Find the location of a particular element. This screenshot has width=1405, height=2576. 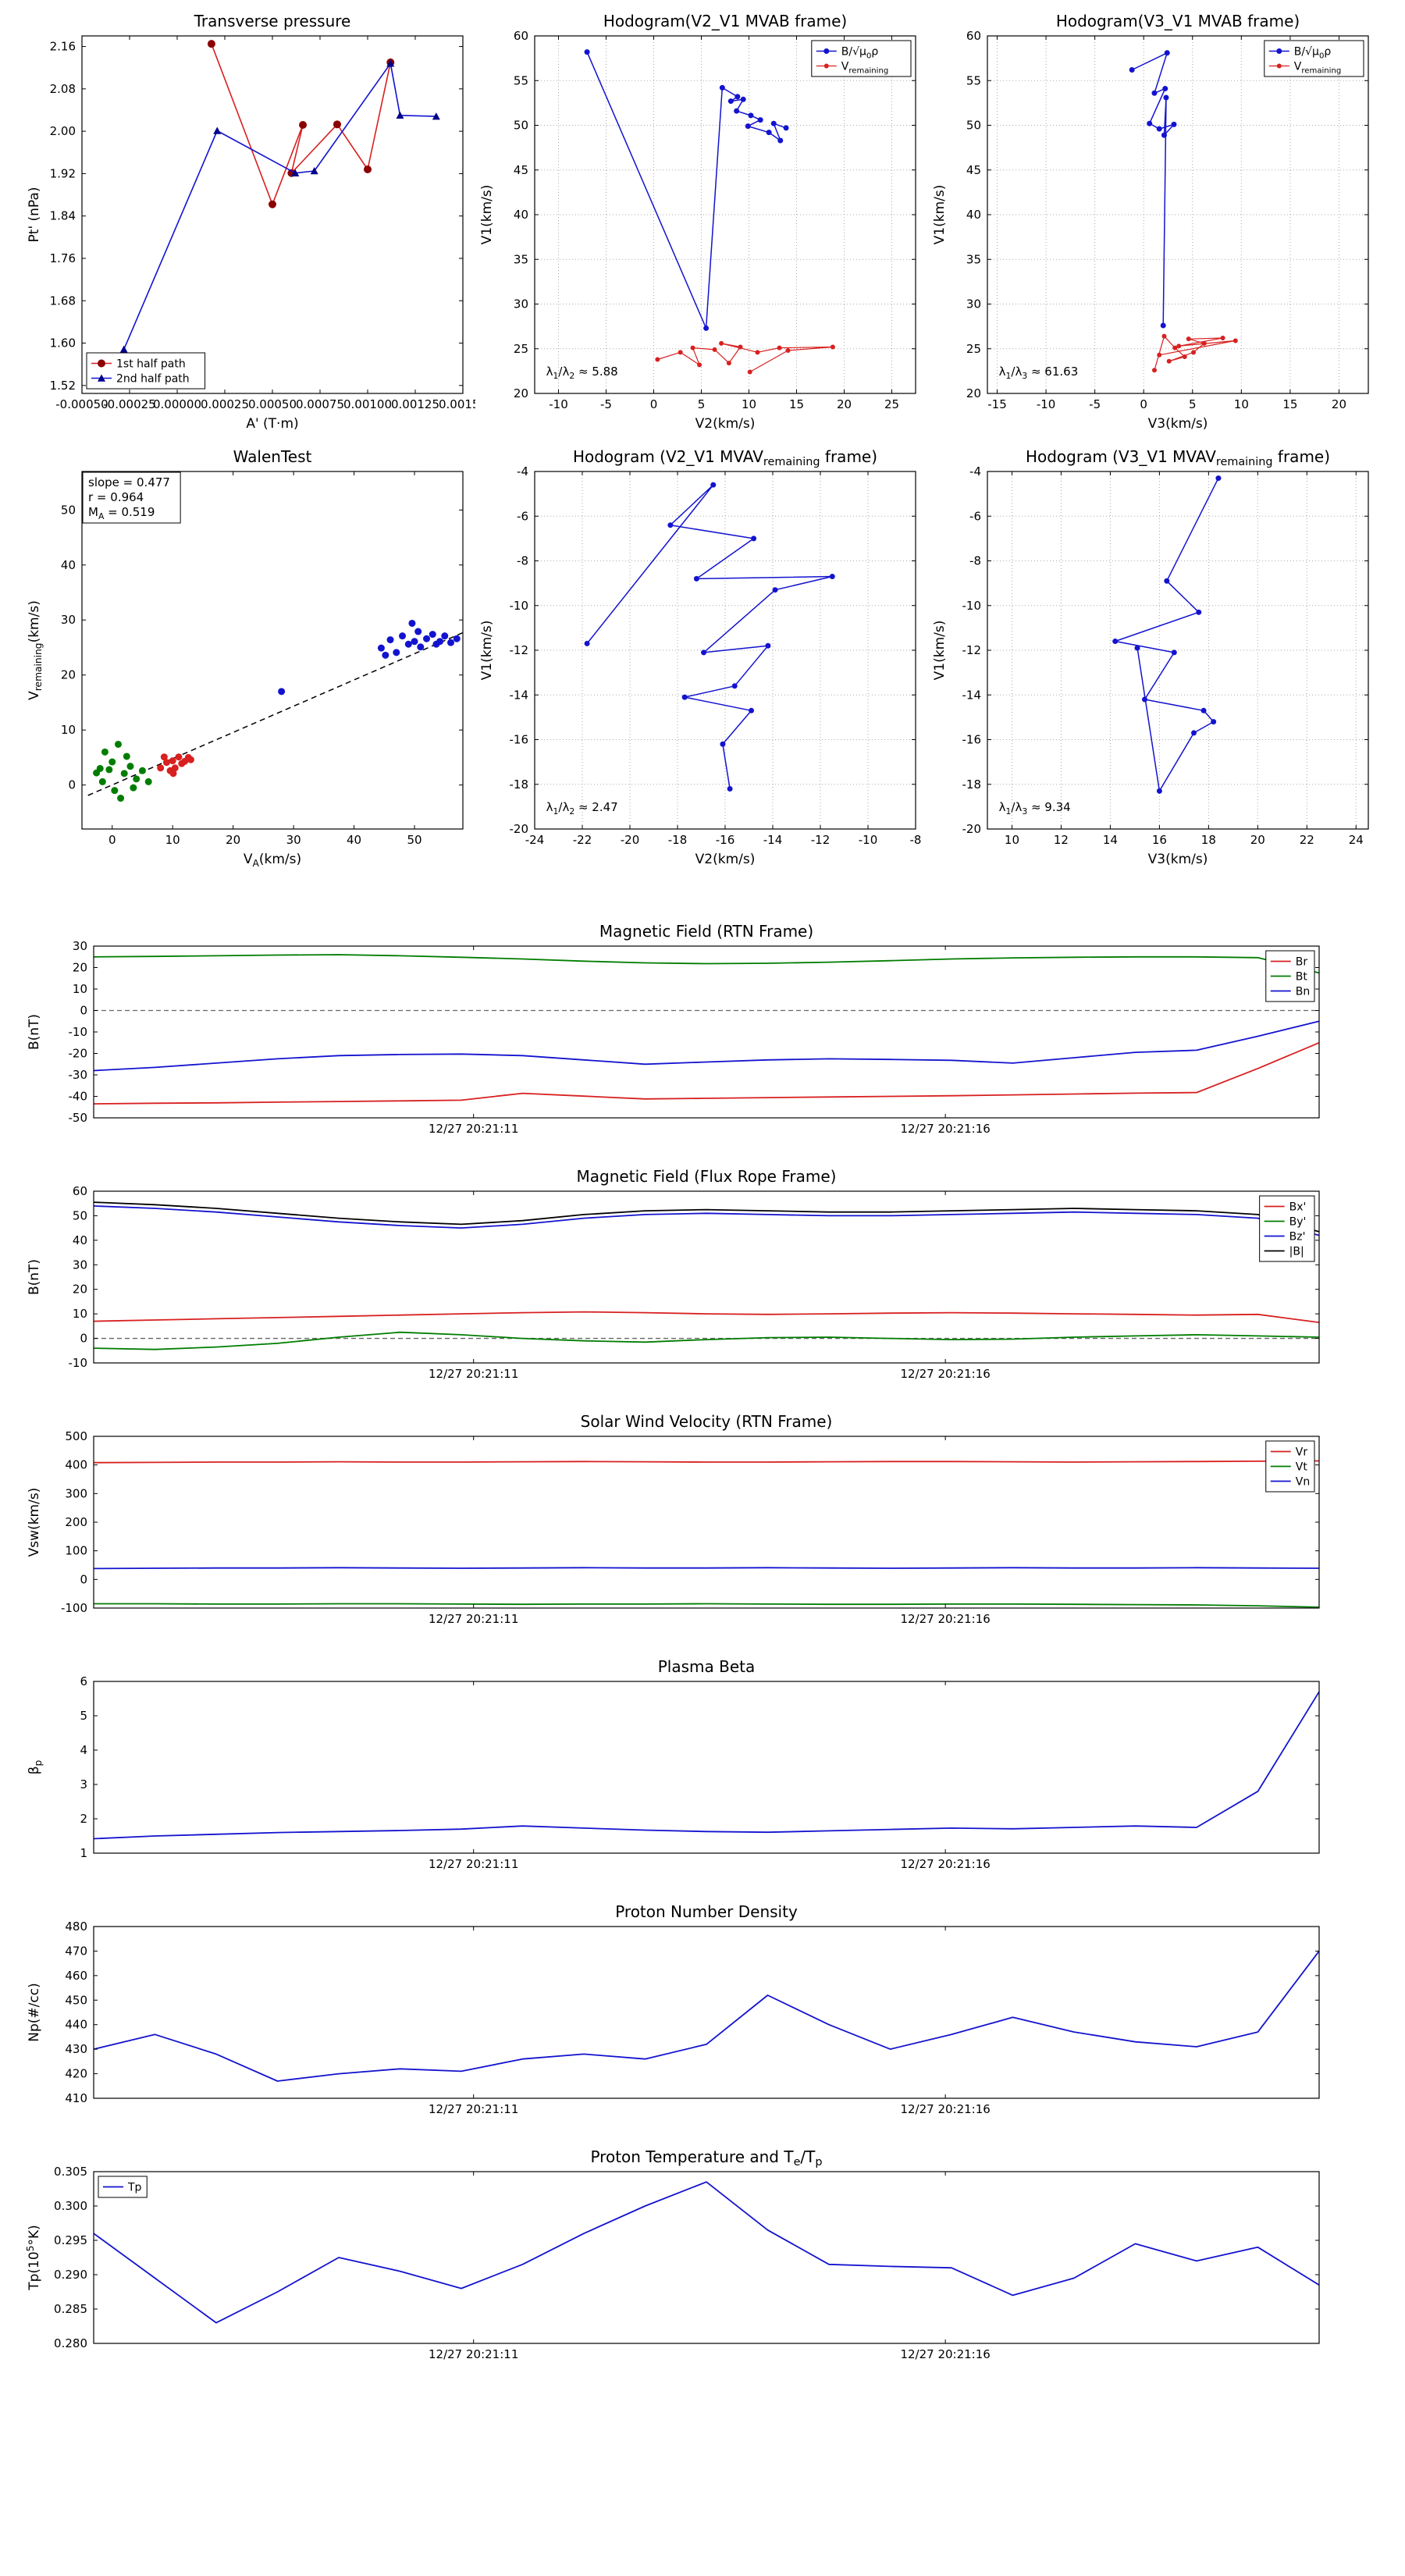

svg-text: λ1/λ3 ≈ 61.63 is located at coordinates (1039, 373).